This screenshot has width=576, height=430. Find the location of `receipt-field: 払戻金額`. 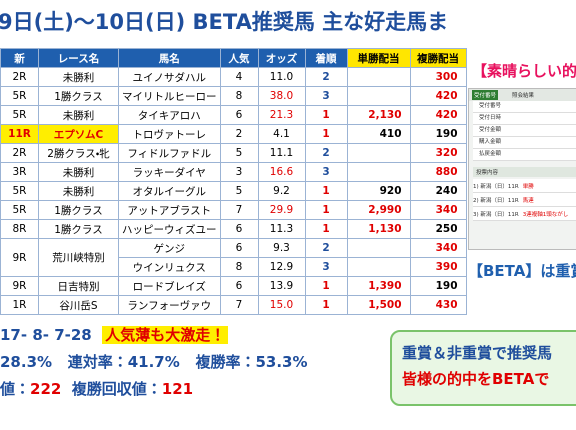

receipt-field: 払戻金額 is located at coordinates (524, 155).